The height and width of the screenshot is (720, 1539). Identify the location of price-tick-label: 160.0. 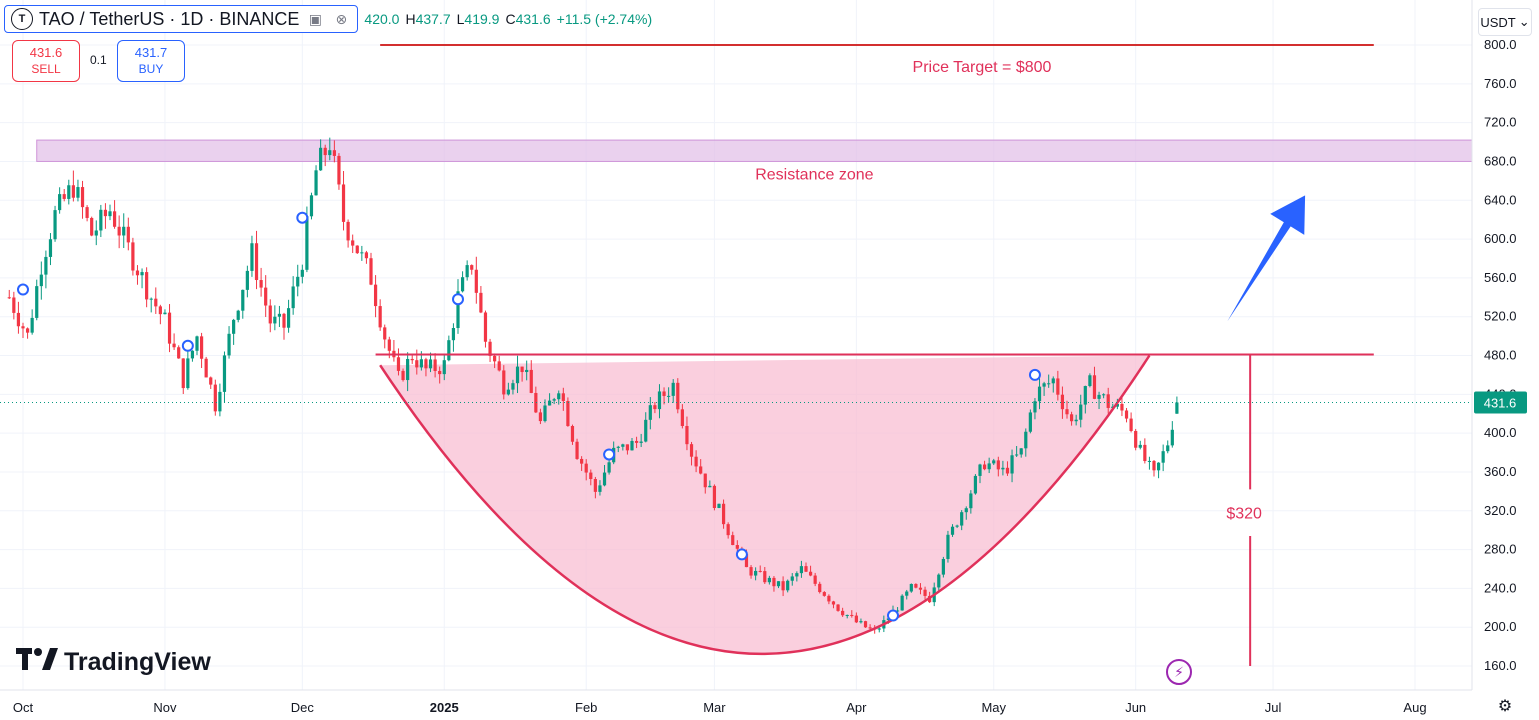
(1500, 665).